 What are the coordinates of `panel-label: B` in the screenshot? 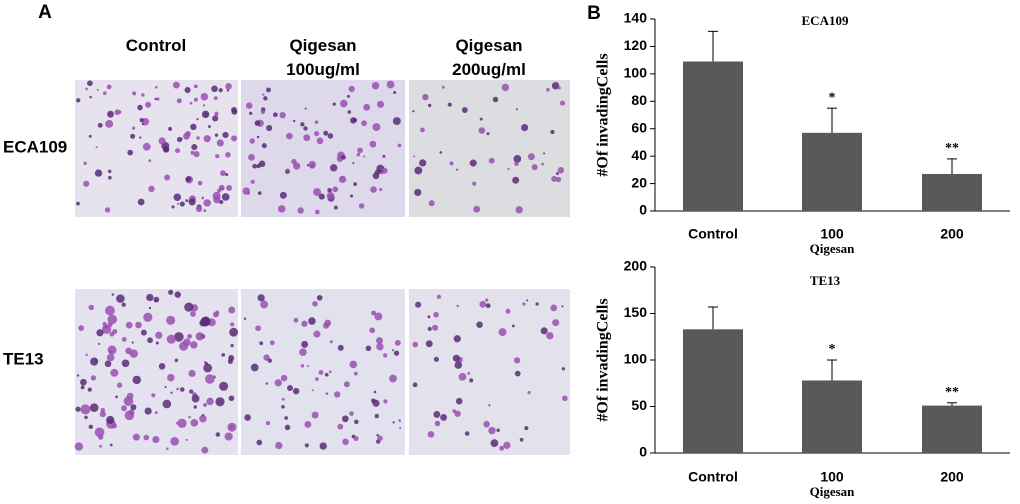 It's located at (594, 13).